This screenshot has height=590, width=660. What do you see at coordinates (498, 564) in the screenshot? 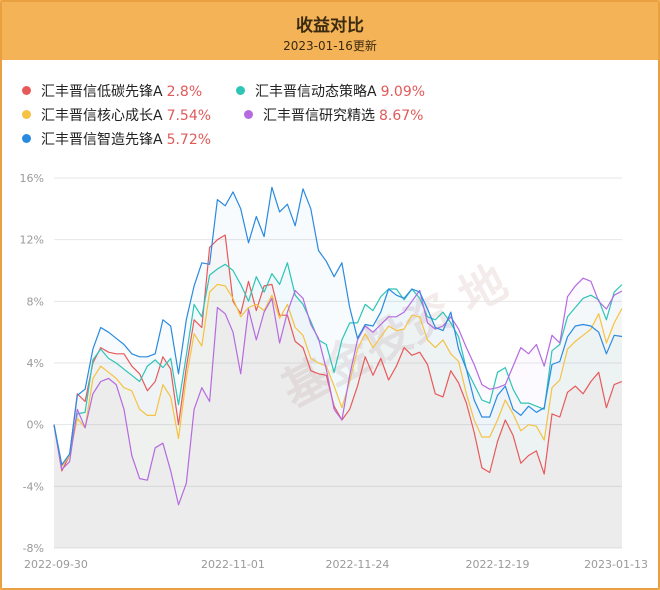
I see `x-tick-label: 2022-12-19` at bounding box center [498, 564].